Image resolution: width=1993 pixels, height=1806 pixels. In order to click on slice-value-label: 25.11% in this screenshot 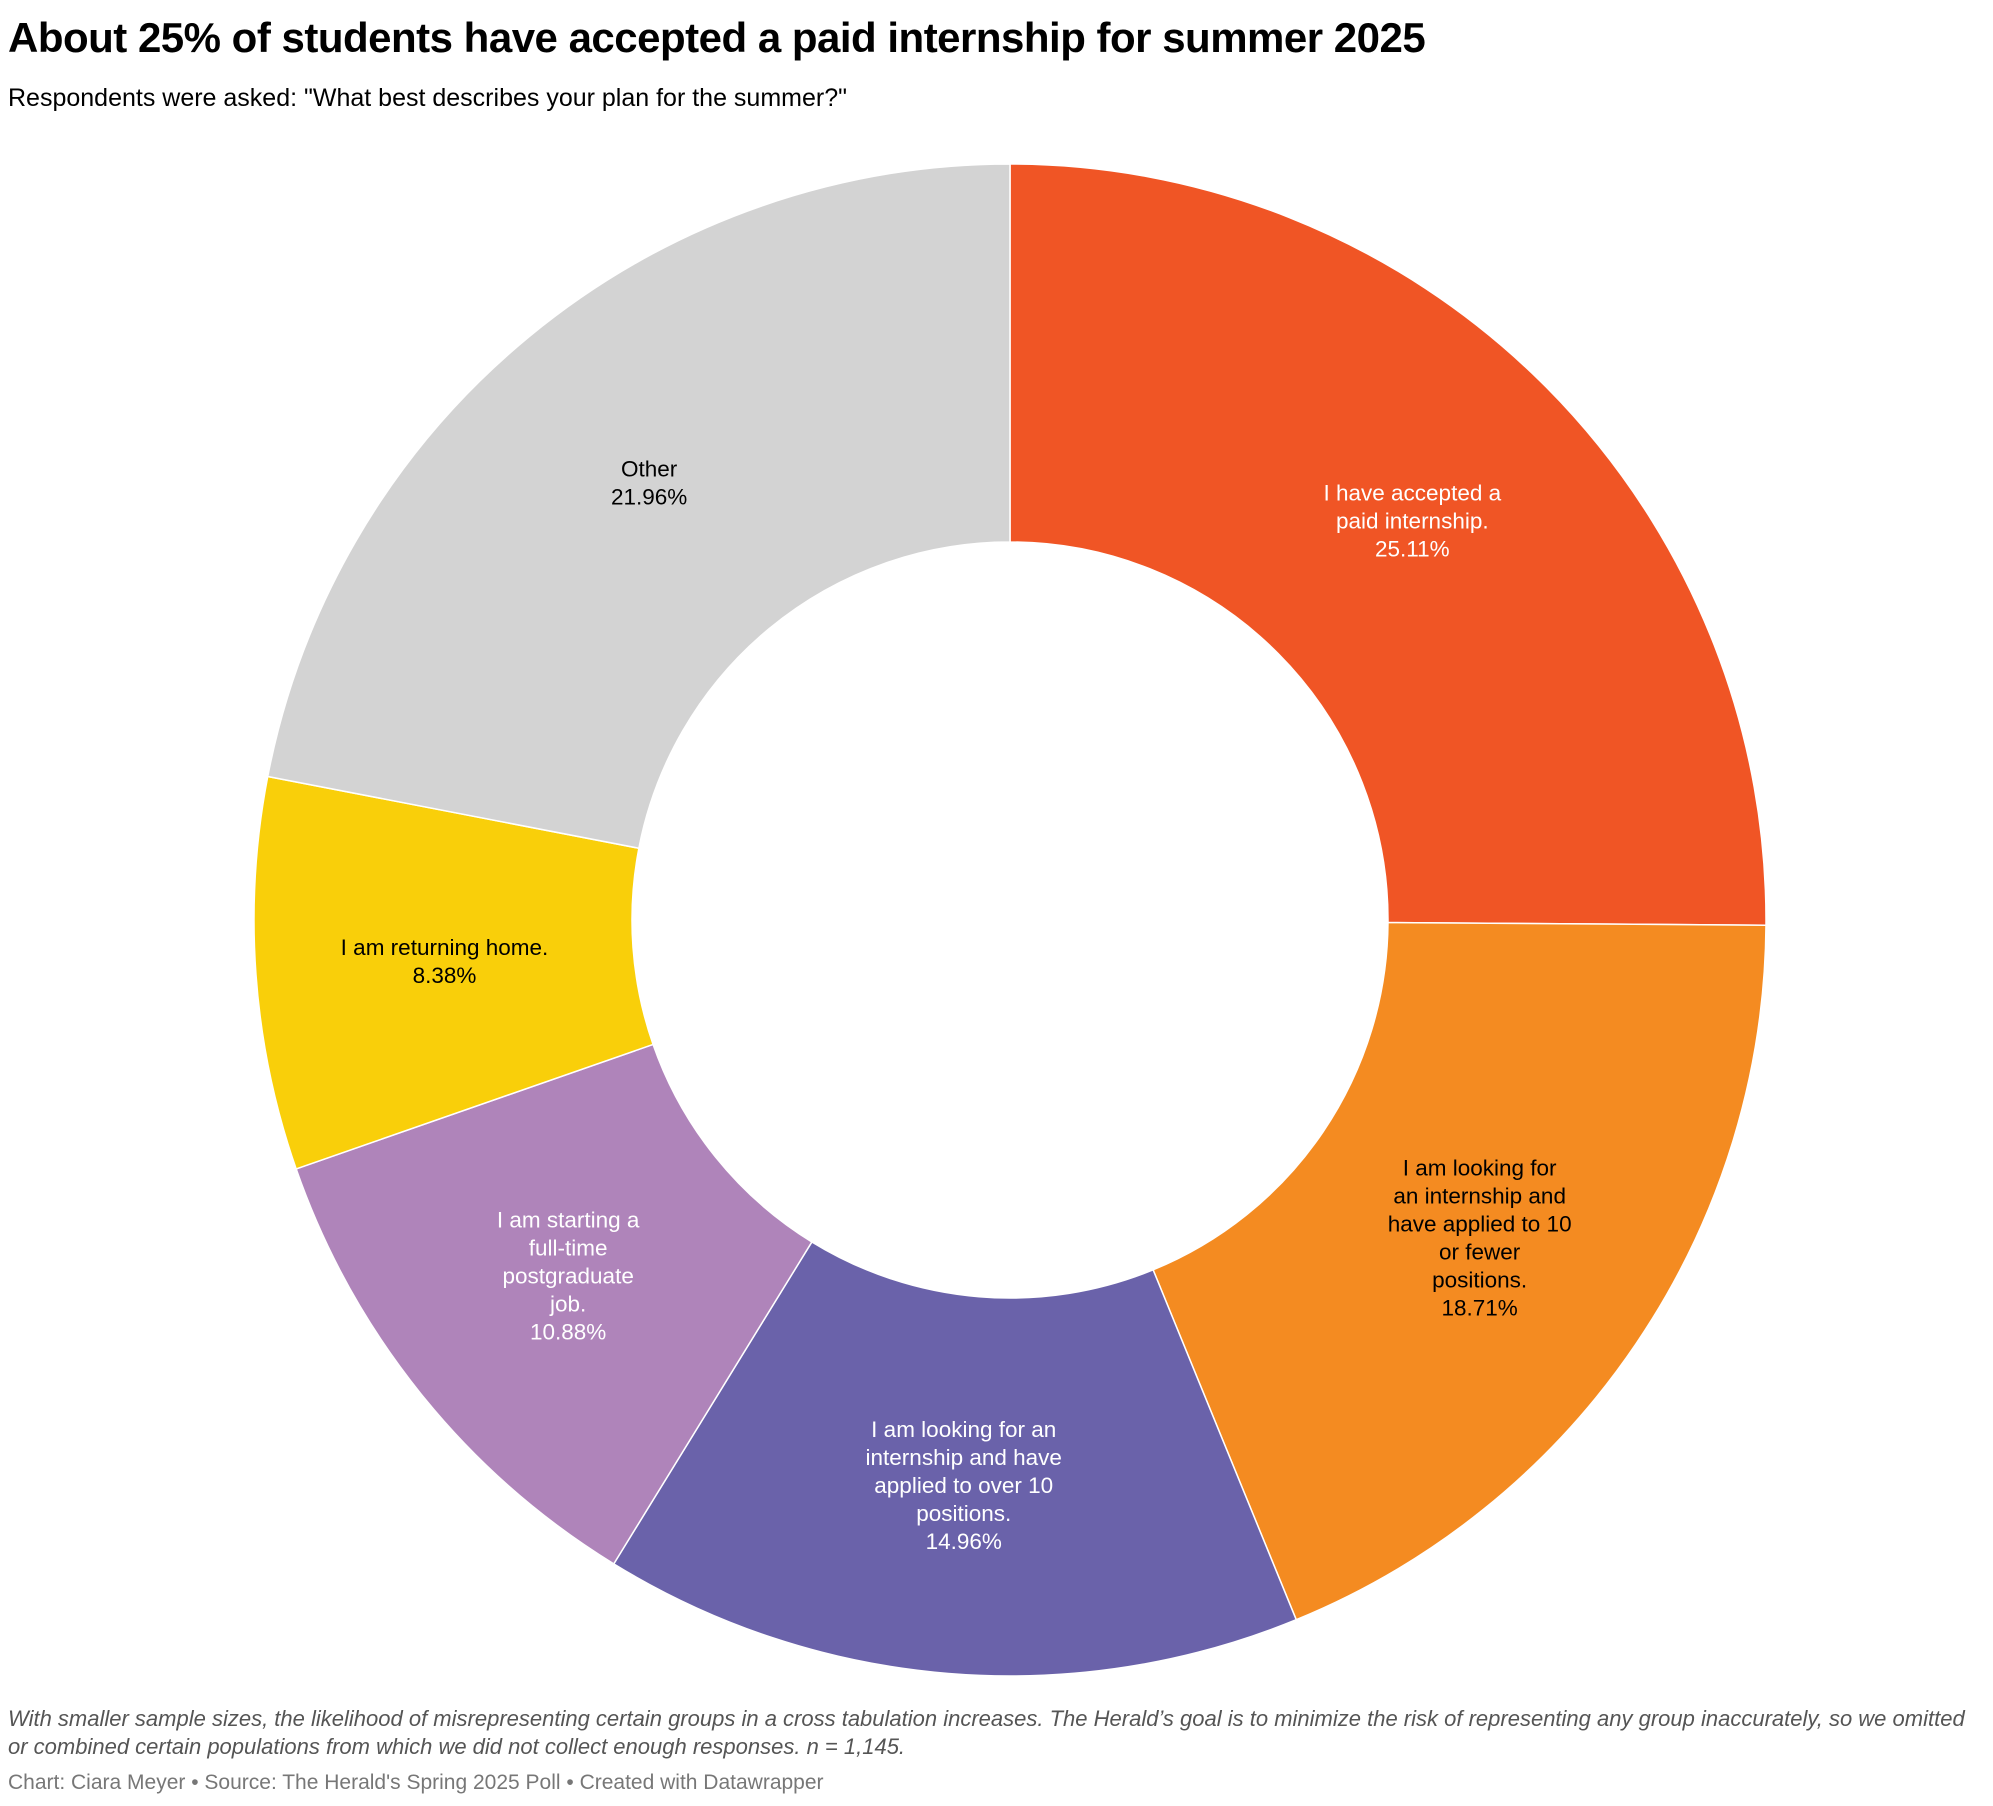, I will do `click(1412, 548)`.